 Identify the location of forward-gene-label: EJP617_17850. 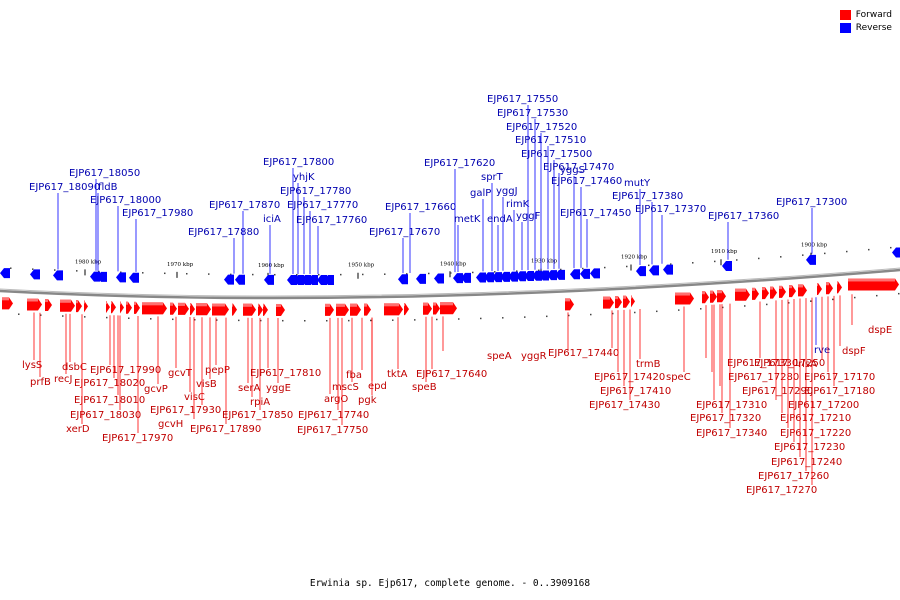
(257, 415).